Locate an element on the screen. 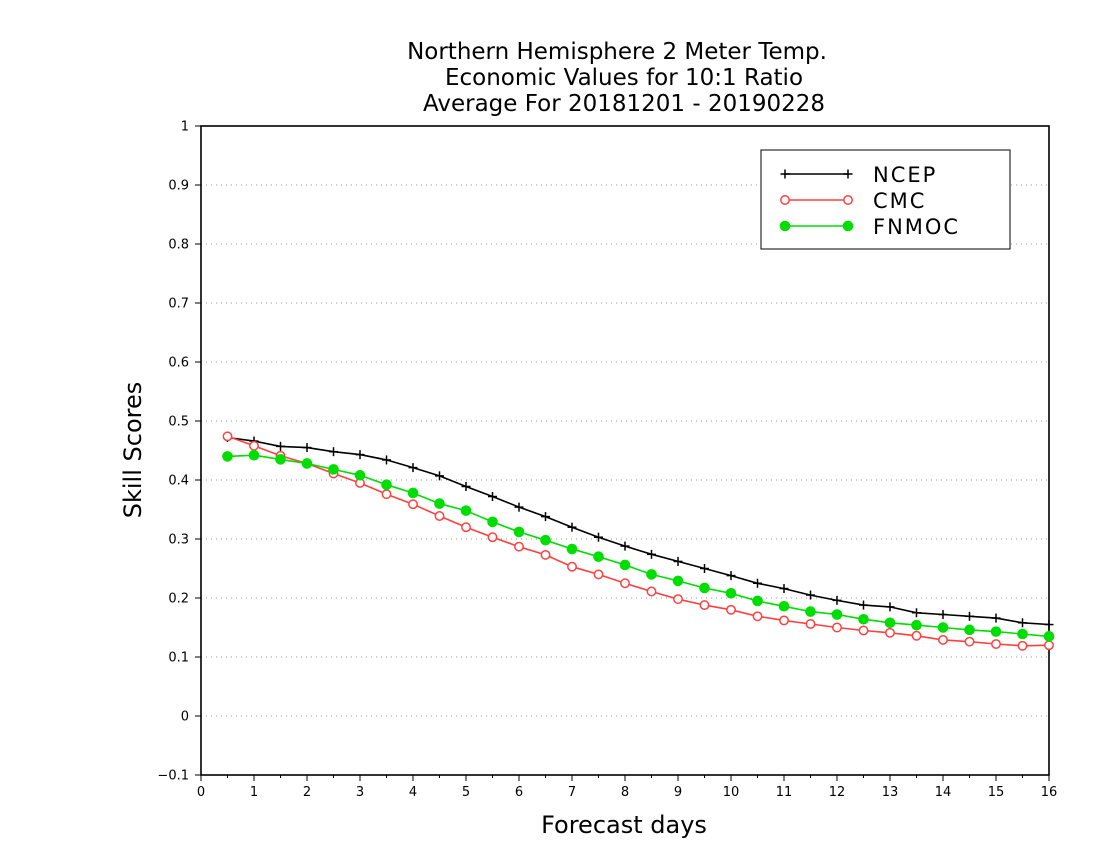 The height and width of the screenshot is (855, 1100). y-tick-label-0: −0.1 is located at coordinates (173, 776).